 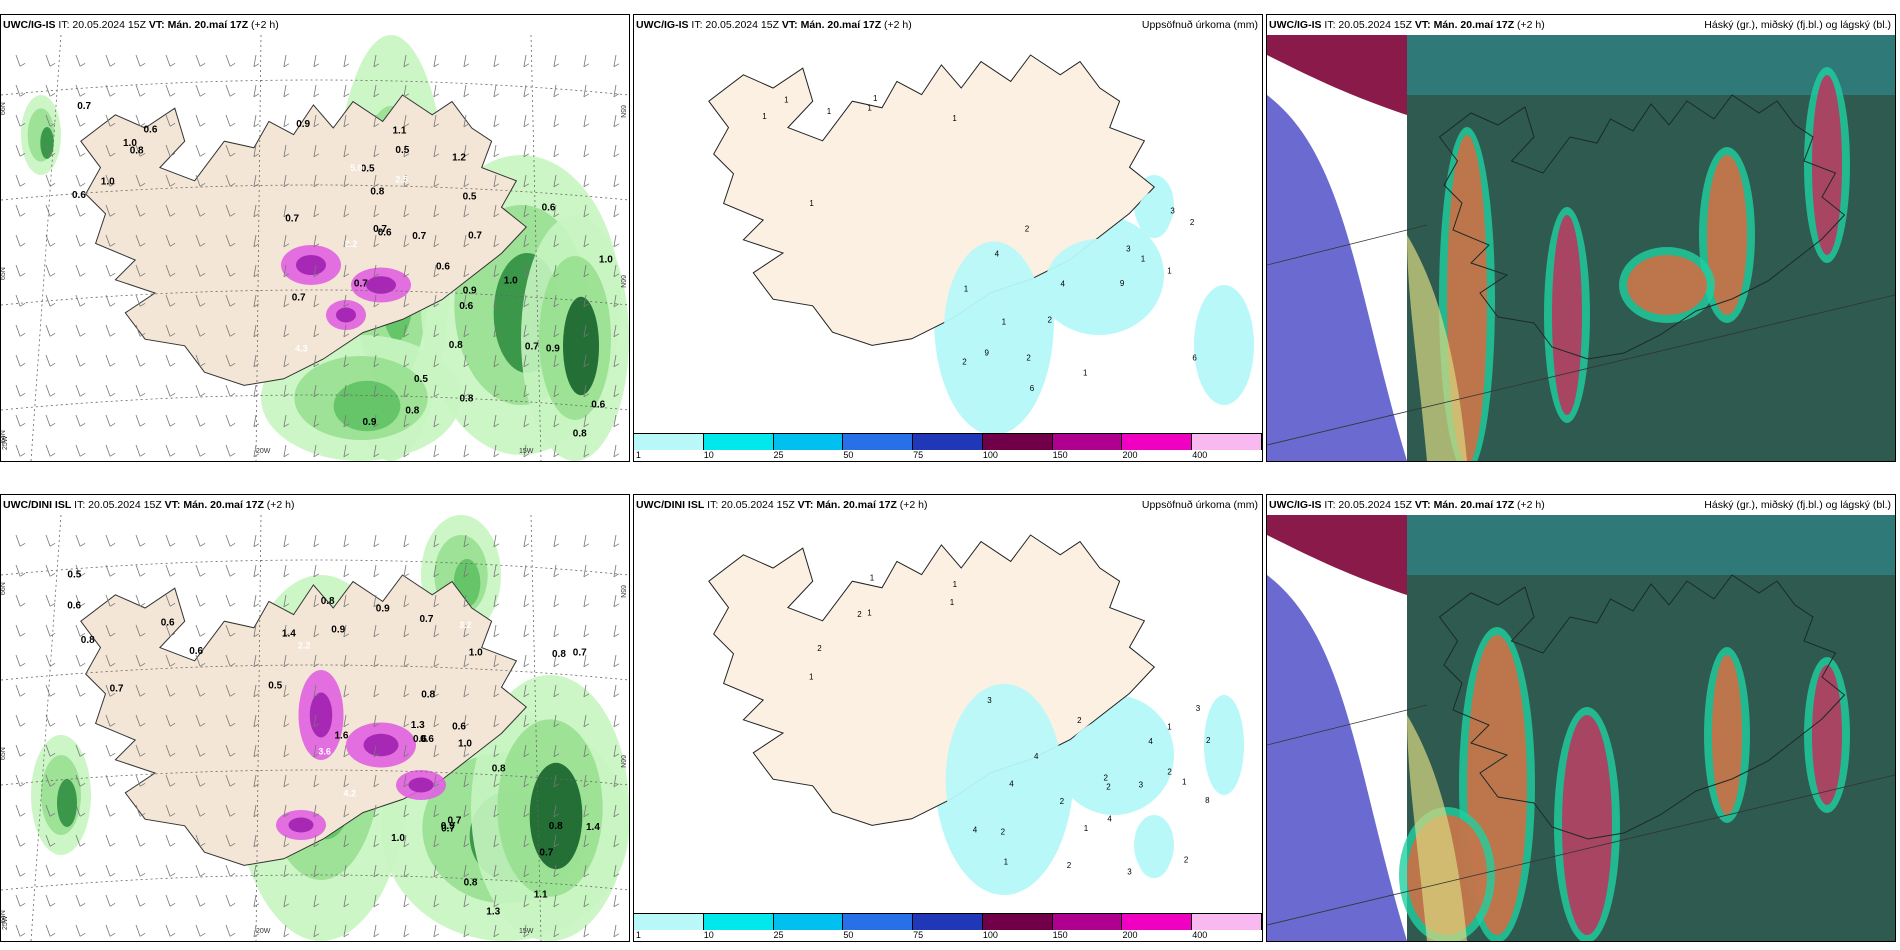 I want to click on latitude-line, so click(x=315, y=882).